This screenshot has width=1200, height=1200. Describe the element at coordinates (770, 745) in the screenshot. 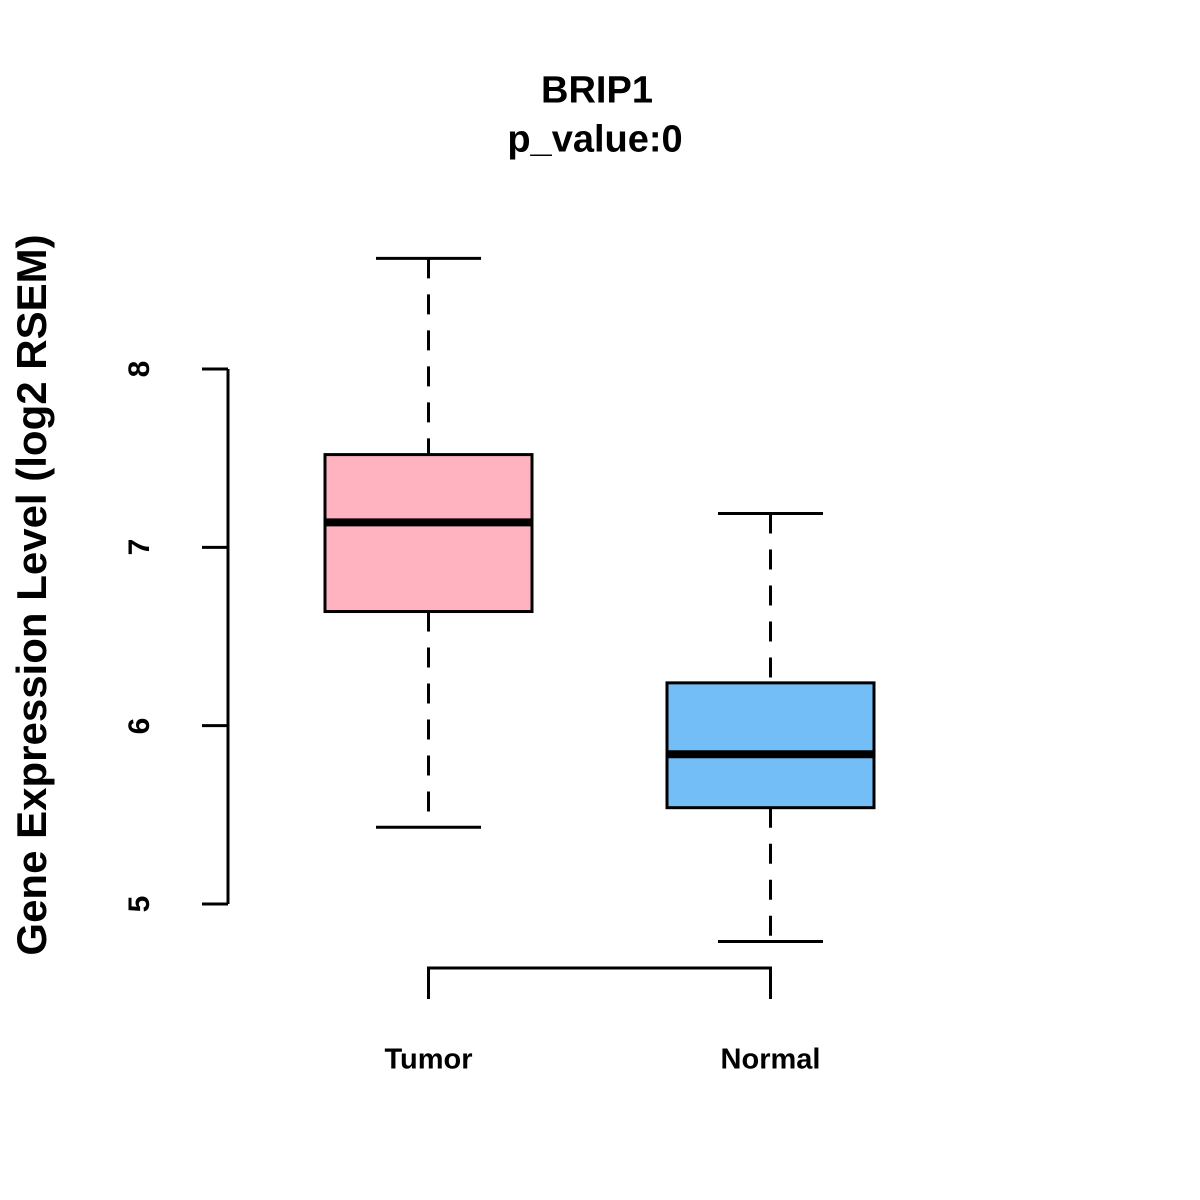

I see `box-normal` at that location.